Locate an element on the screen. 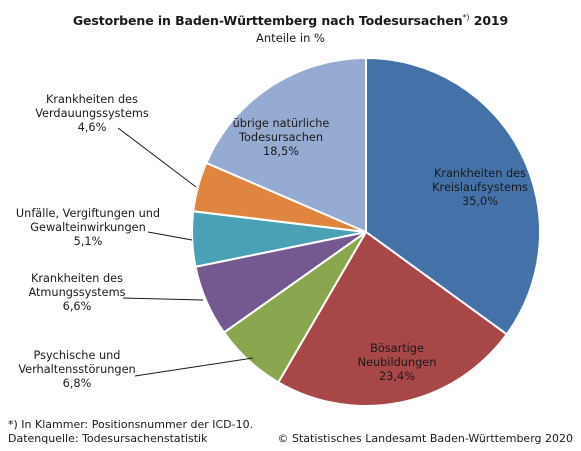  slice-name-line: Verdauungssystems is located at coordinates (92, 113).